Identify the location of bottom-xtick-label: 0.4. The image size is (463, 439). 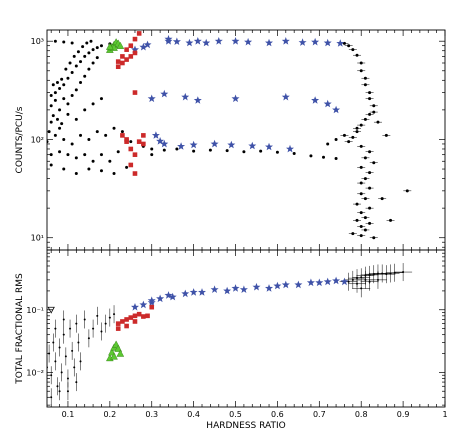
(193, 414).